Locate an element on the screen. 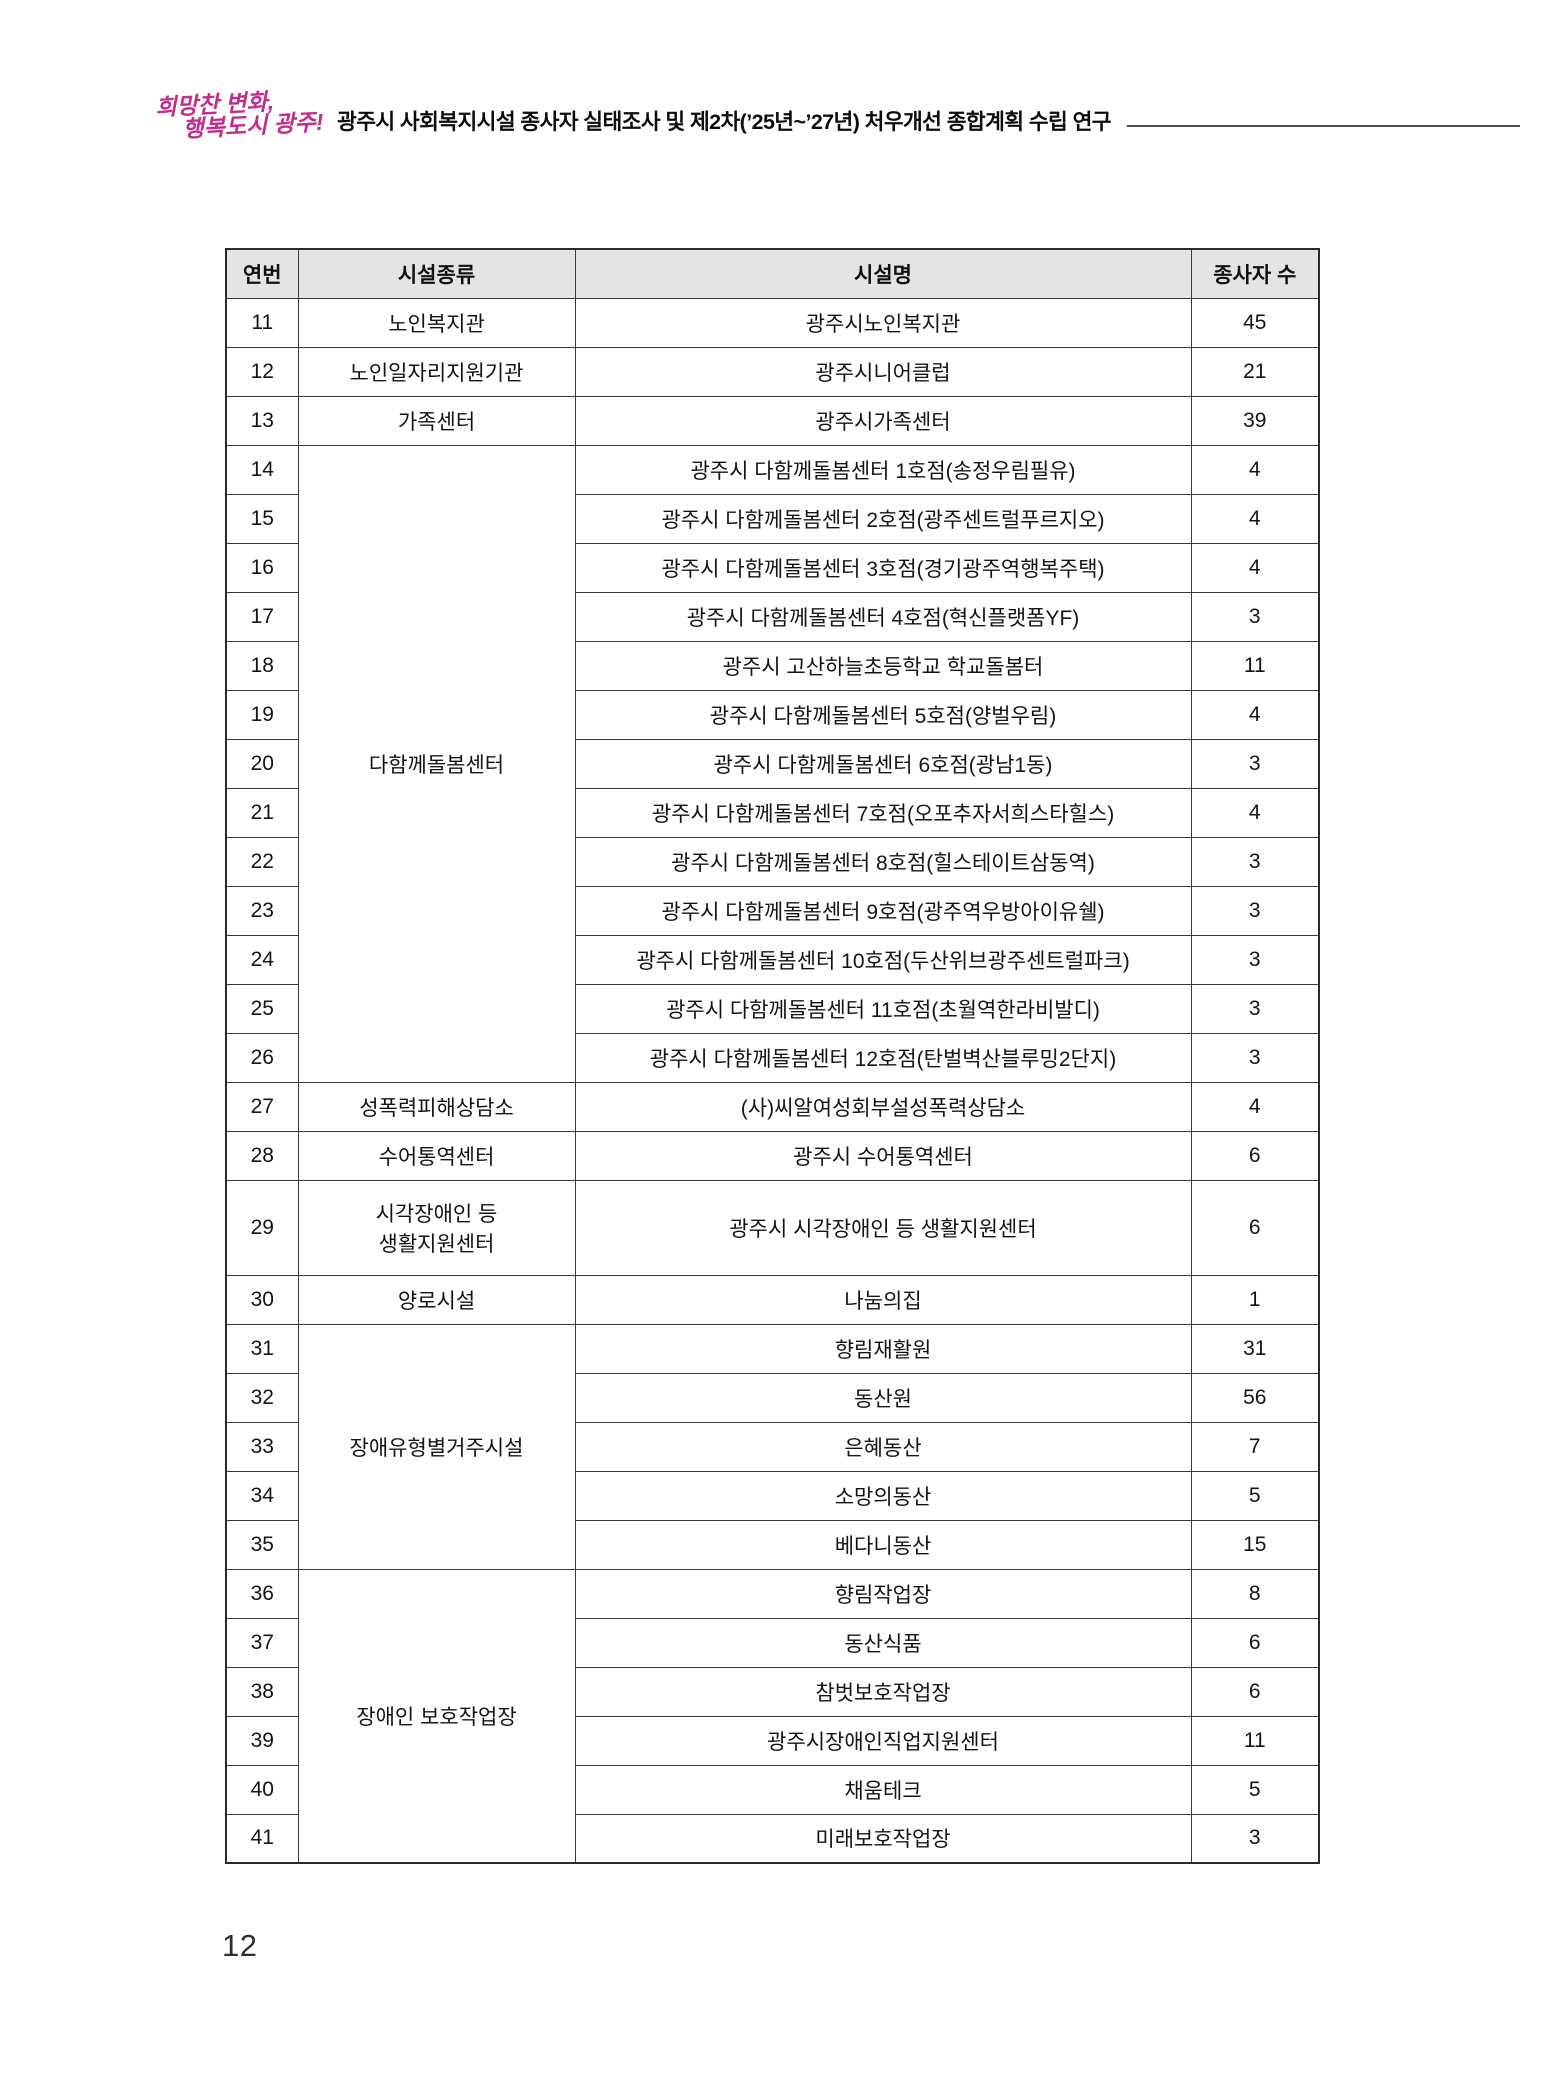 Image resolution: width=1544 pixels, height=2094 pixels. table-row: 31 장애유형별거주시설 향림재활원 31 is located at coordinates (772, 1446).